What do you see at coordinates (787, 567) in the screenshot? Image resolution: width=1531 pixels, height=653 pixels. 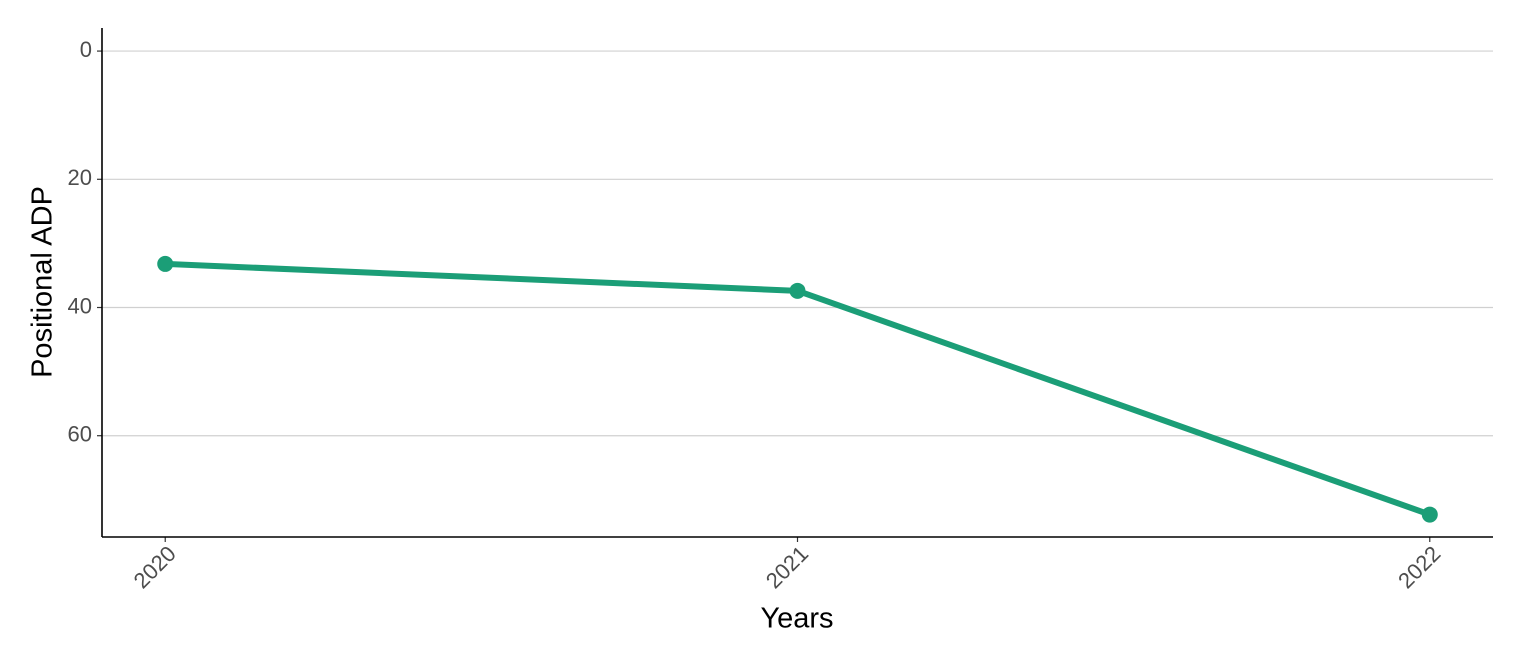 I see `x-tick-label: 2021` at bounding box center [787, 567].